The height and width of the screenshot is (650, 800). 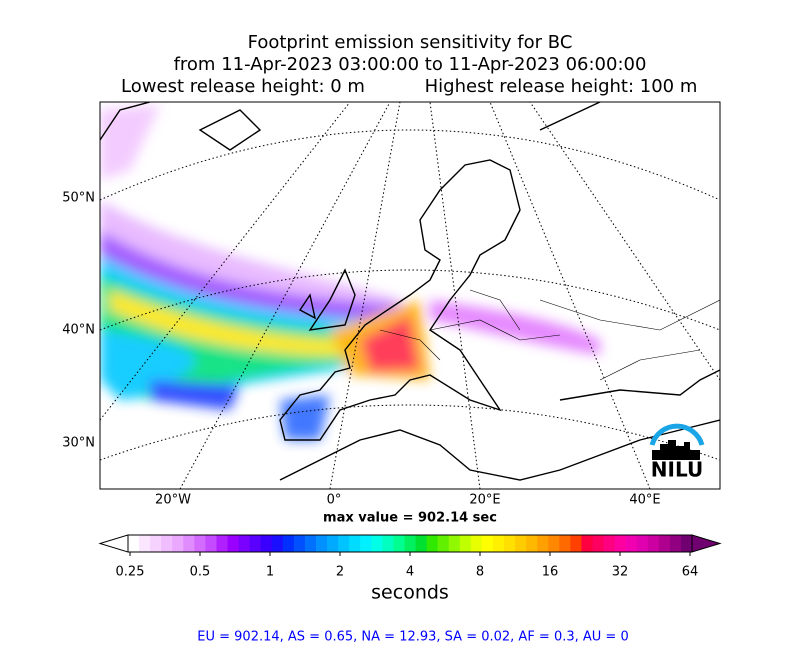 What do you see at coordinates (410, 593) in the screenshot?
I see `colorbar-label: seconds` at bounding box center [410, 593].